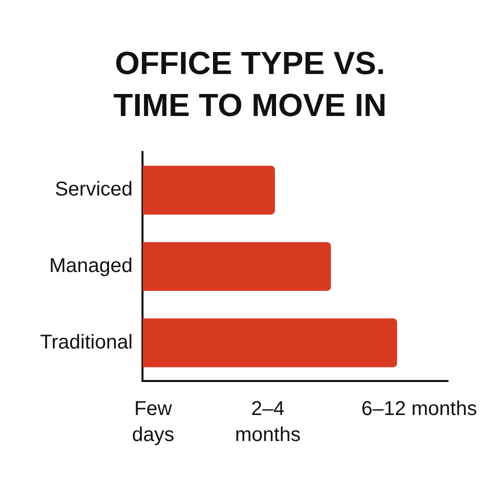 Image resolution: width=500 pixels, height=500 pixels. What do you see at coordinates (268, 422) in the screenshot?
I see `text: 2–4 months` at bounding box center [268, 422].